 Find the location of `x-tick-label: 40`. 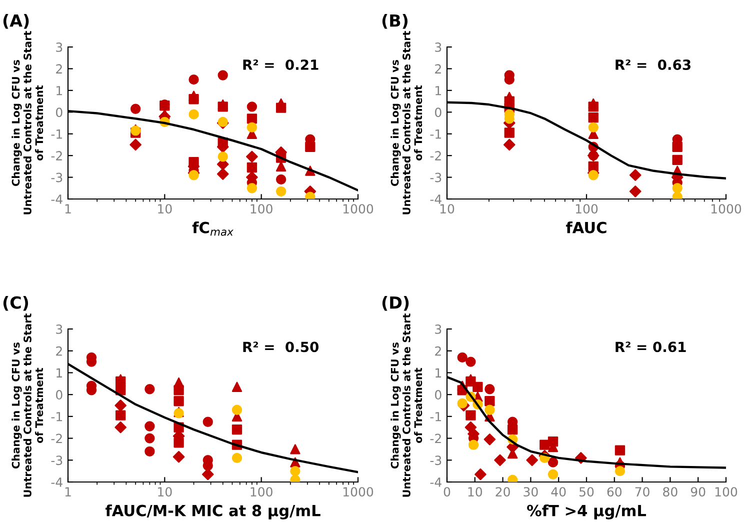

x-tick-label: 40 is located at coordinates (558, 492).